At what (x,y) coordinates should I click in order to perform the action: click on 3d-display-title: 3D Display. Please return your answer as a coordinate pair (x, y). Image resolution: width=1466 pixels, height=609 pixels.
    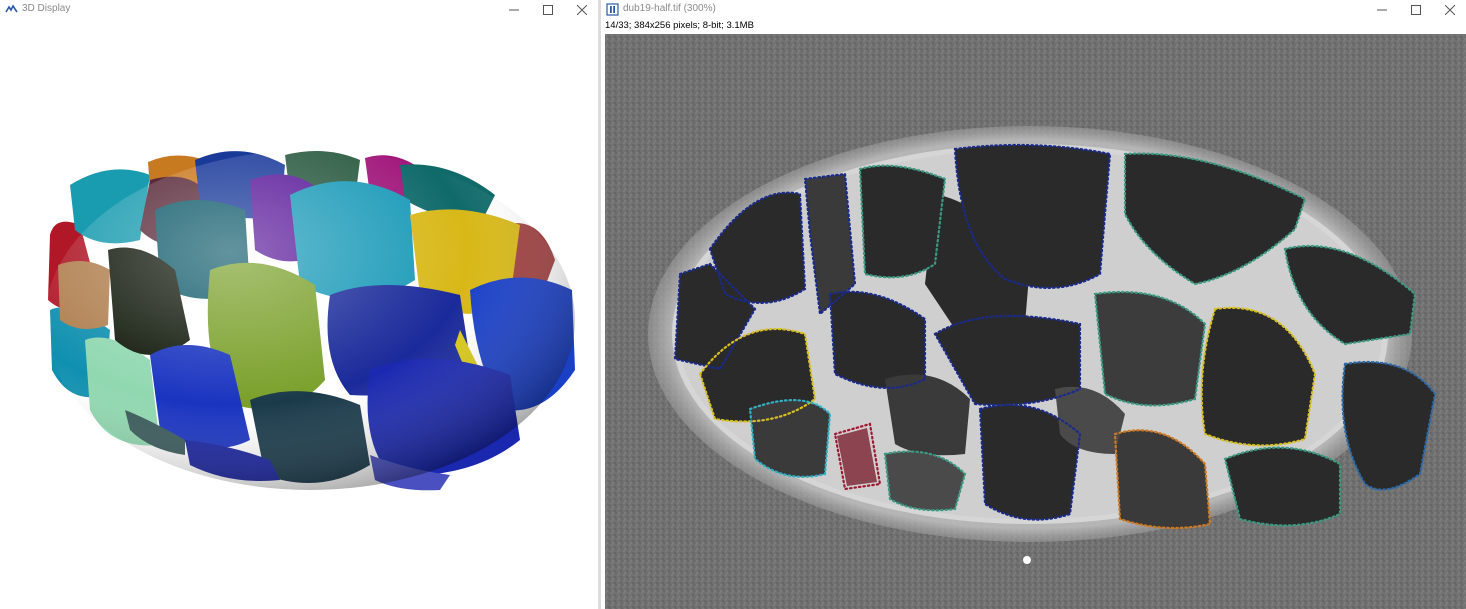
    Looking at the image, I should click on (46, 8).